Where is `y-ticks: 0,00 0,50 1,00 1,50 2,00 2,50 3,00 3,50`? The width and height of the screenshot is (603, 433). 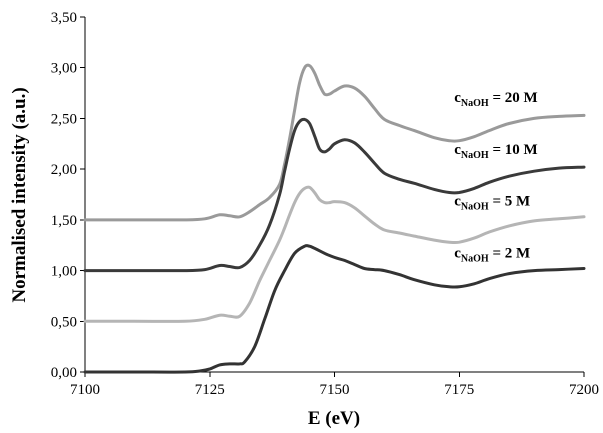 y-ticks: 0,00 0,50 1,00 1,50 2,00 2,50 3,00 3,50 is located at coordinates (68, 195).